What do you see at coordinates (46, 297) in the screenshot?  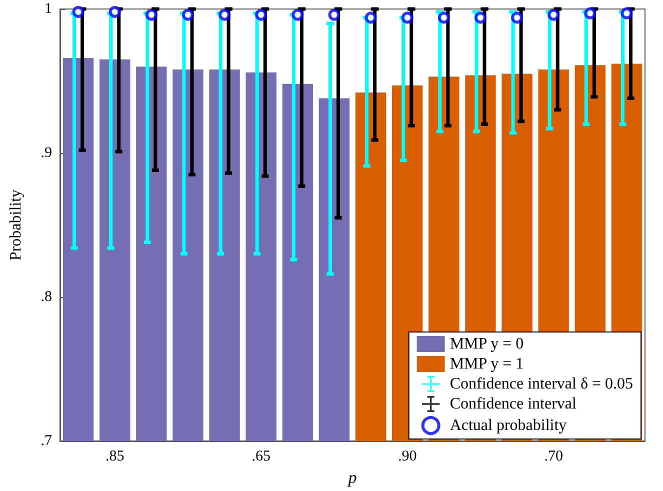 I see `y-tick-label: .8` at bounding box center [46, 297].